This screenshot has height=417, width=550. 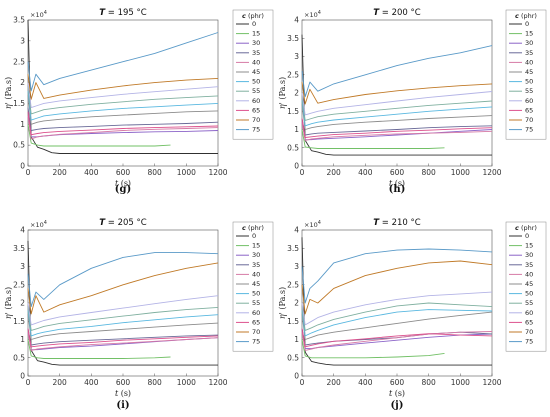 What do you see at coordinates (296, 20) in the screenshot?
I see `y-tick-label: 4` at bounding box center [296, 20].